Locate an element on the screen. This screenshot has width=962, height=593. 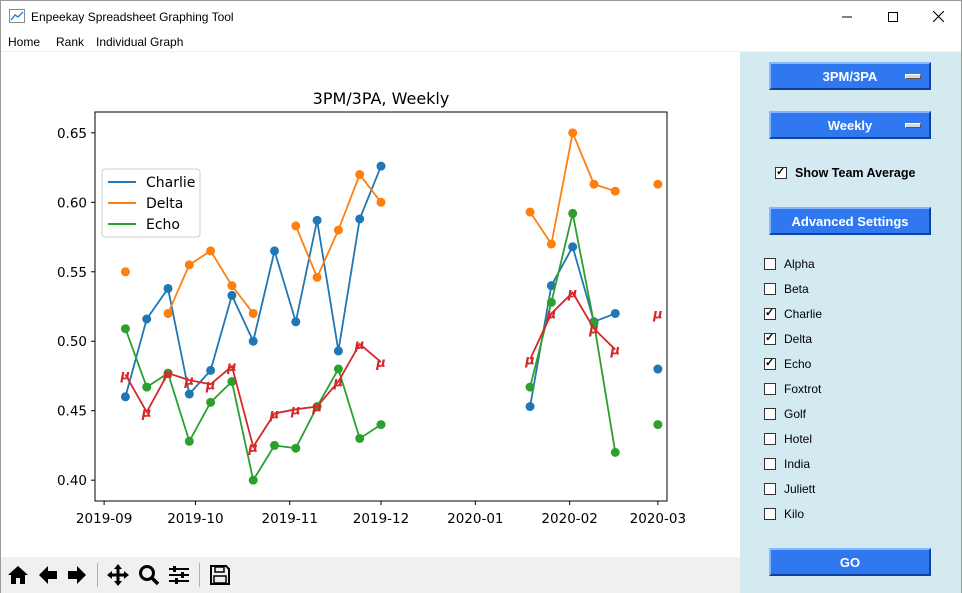
player-option-juliett: Juliett is located at coordinates (789, 489).